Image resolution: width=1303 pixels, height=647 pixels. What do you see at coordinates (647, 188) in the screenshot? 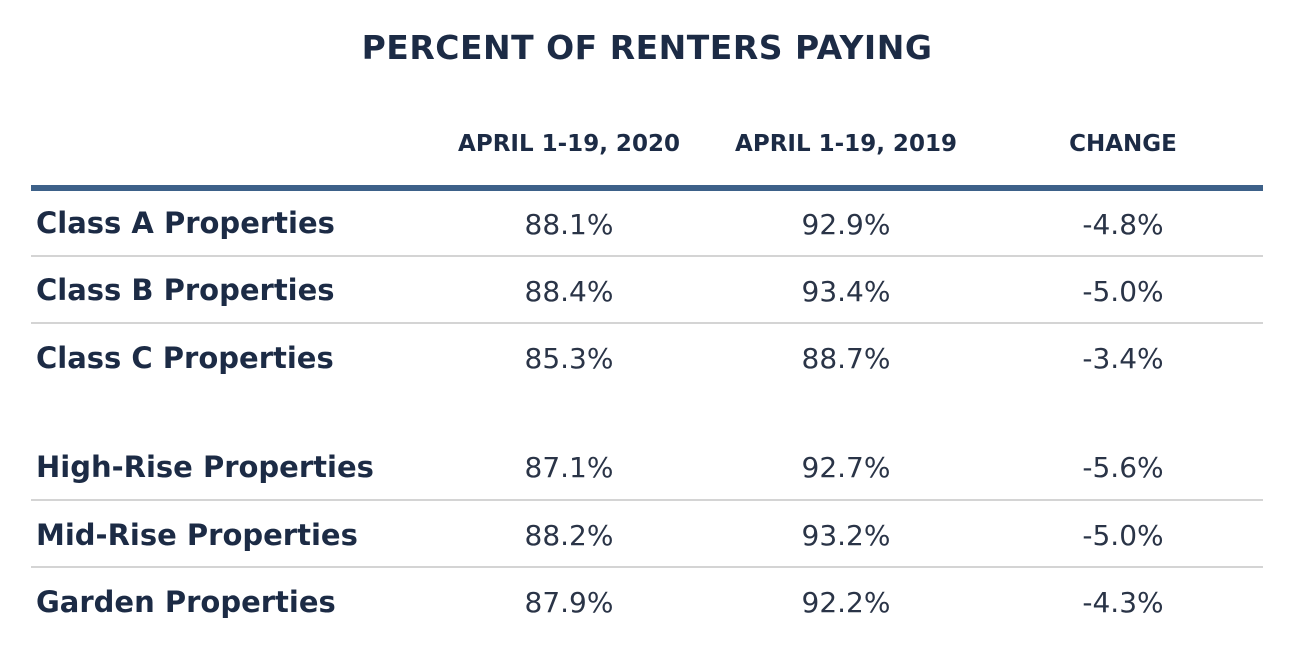
I see `header-divider` at bounding box center [647, 188].